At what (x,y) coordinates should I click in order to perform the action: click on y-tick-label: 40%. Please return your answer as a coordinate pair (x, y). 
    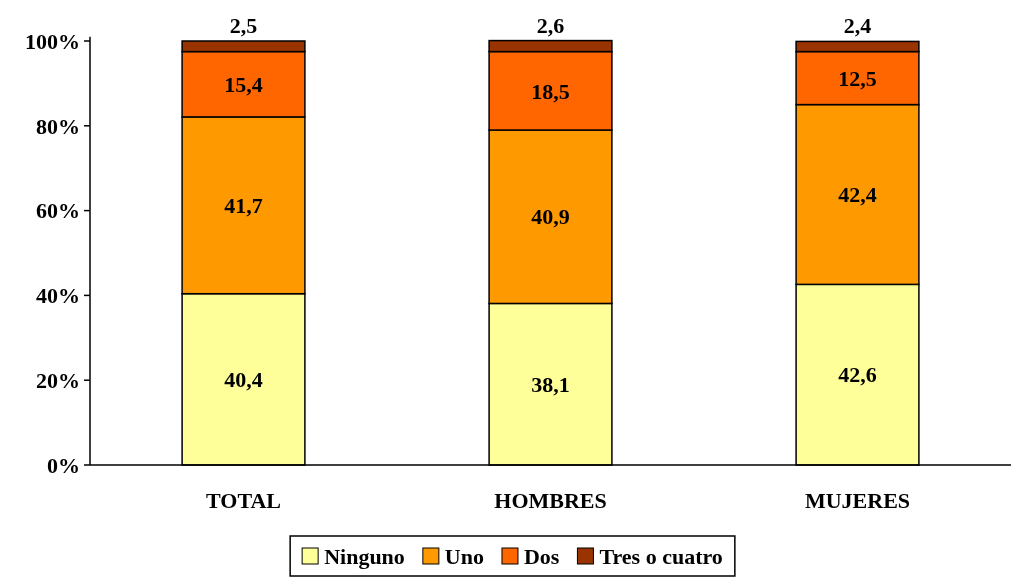
    Looking at the image, I should click on (58, 296).